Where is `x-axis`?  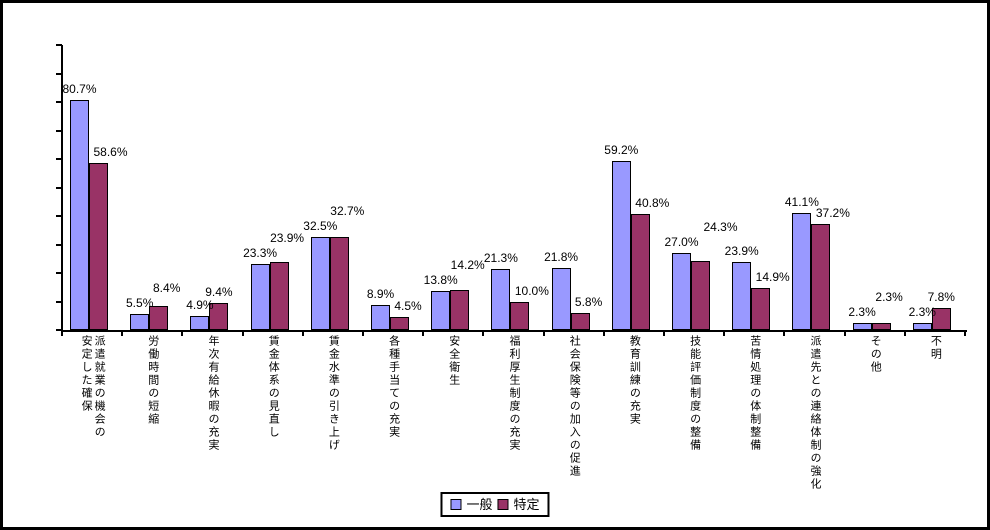
x-axis is located at coordinates (514, 331).